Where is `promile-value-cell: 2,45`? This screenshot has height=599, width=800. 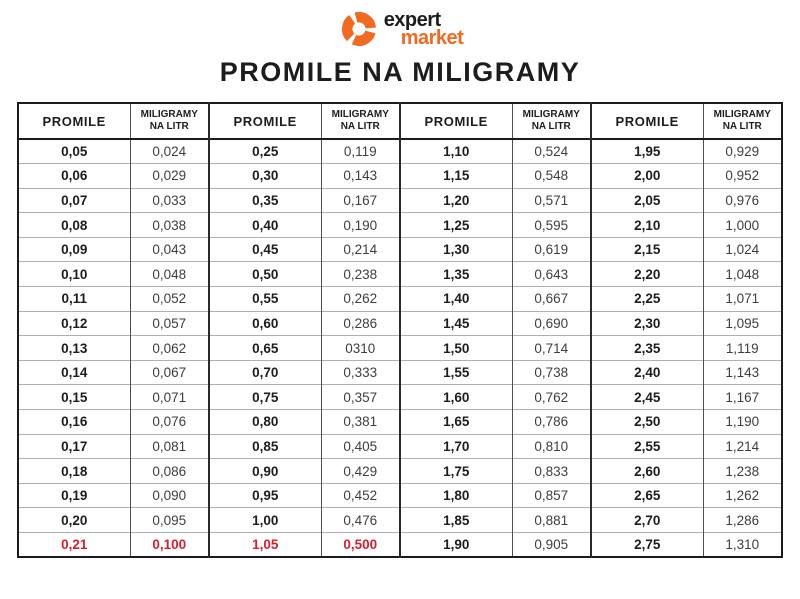
promile-value-cell: 2,45 is located at coordinates (646, 397).